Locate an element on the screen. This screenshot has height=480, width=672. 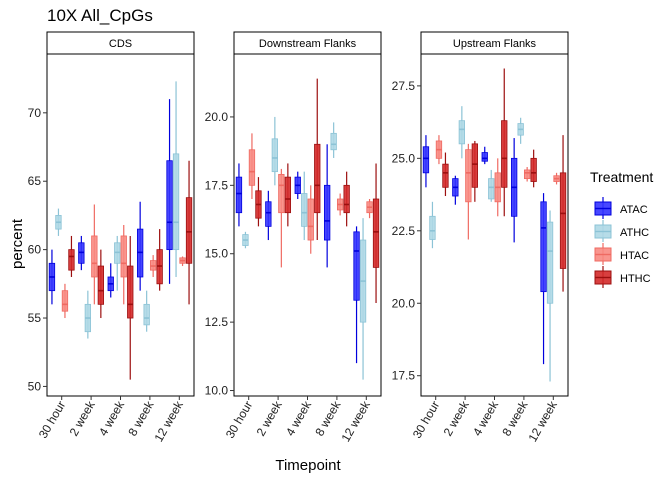
x-tick-label: 4 week is located at coordinates (299, 418).